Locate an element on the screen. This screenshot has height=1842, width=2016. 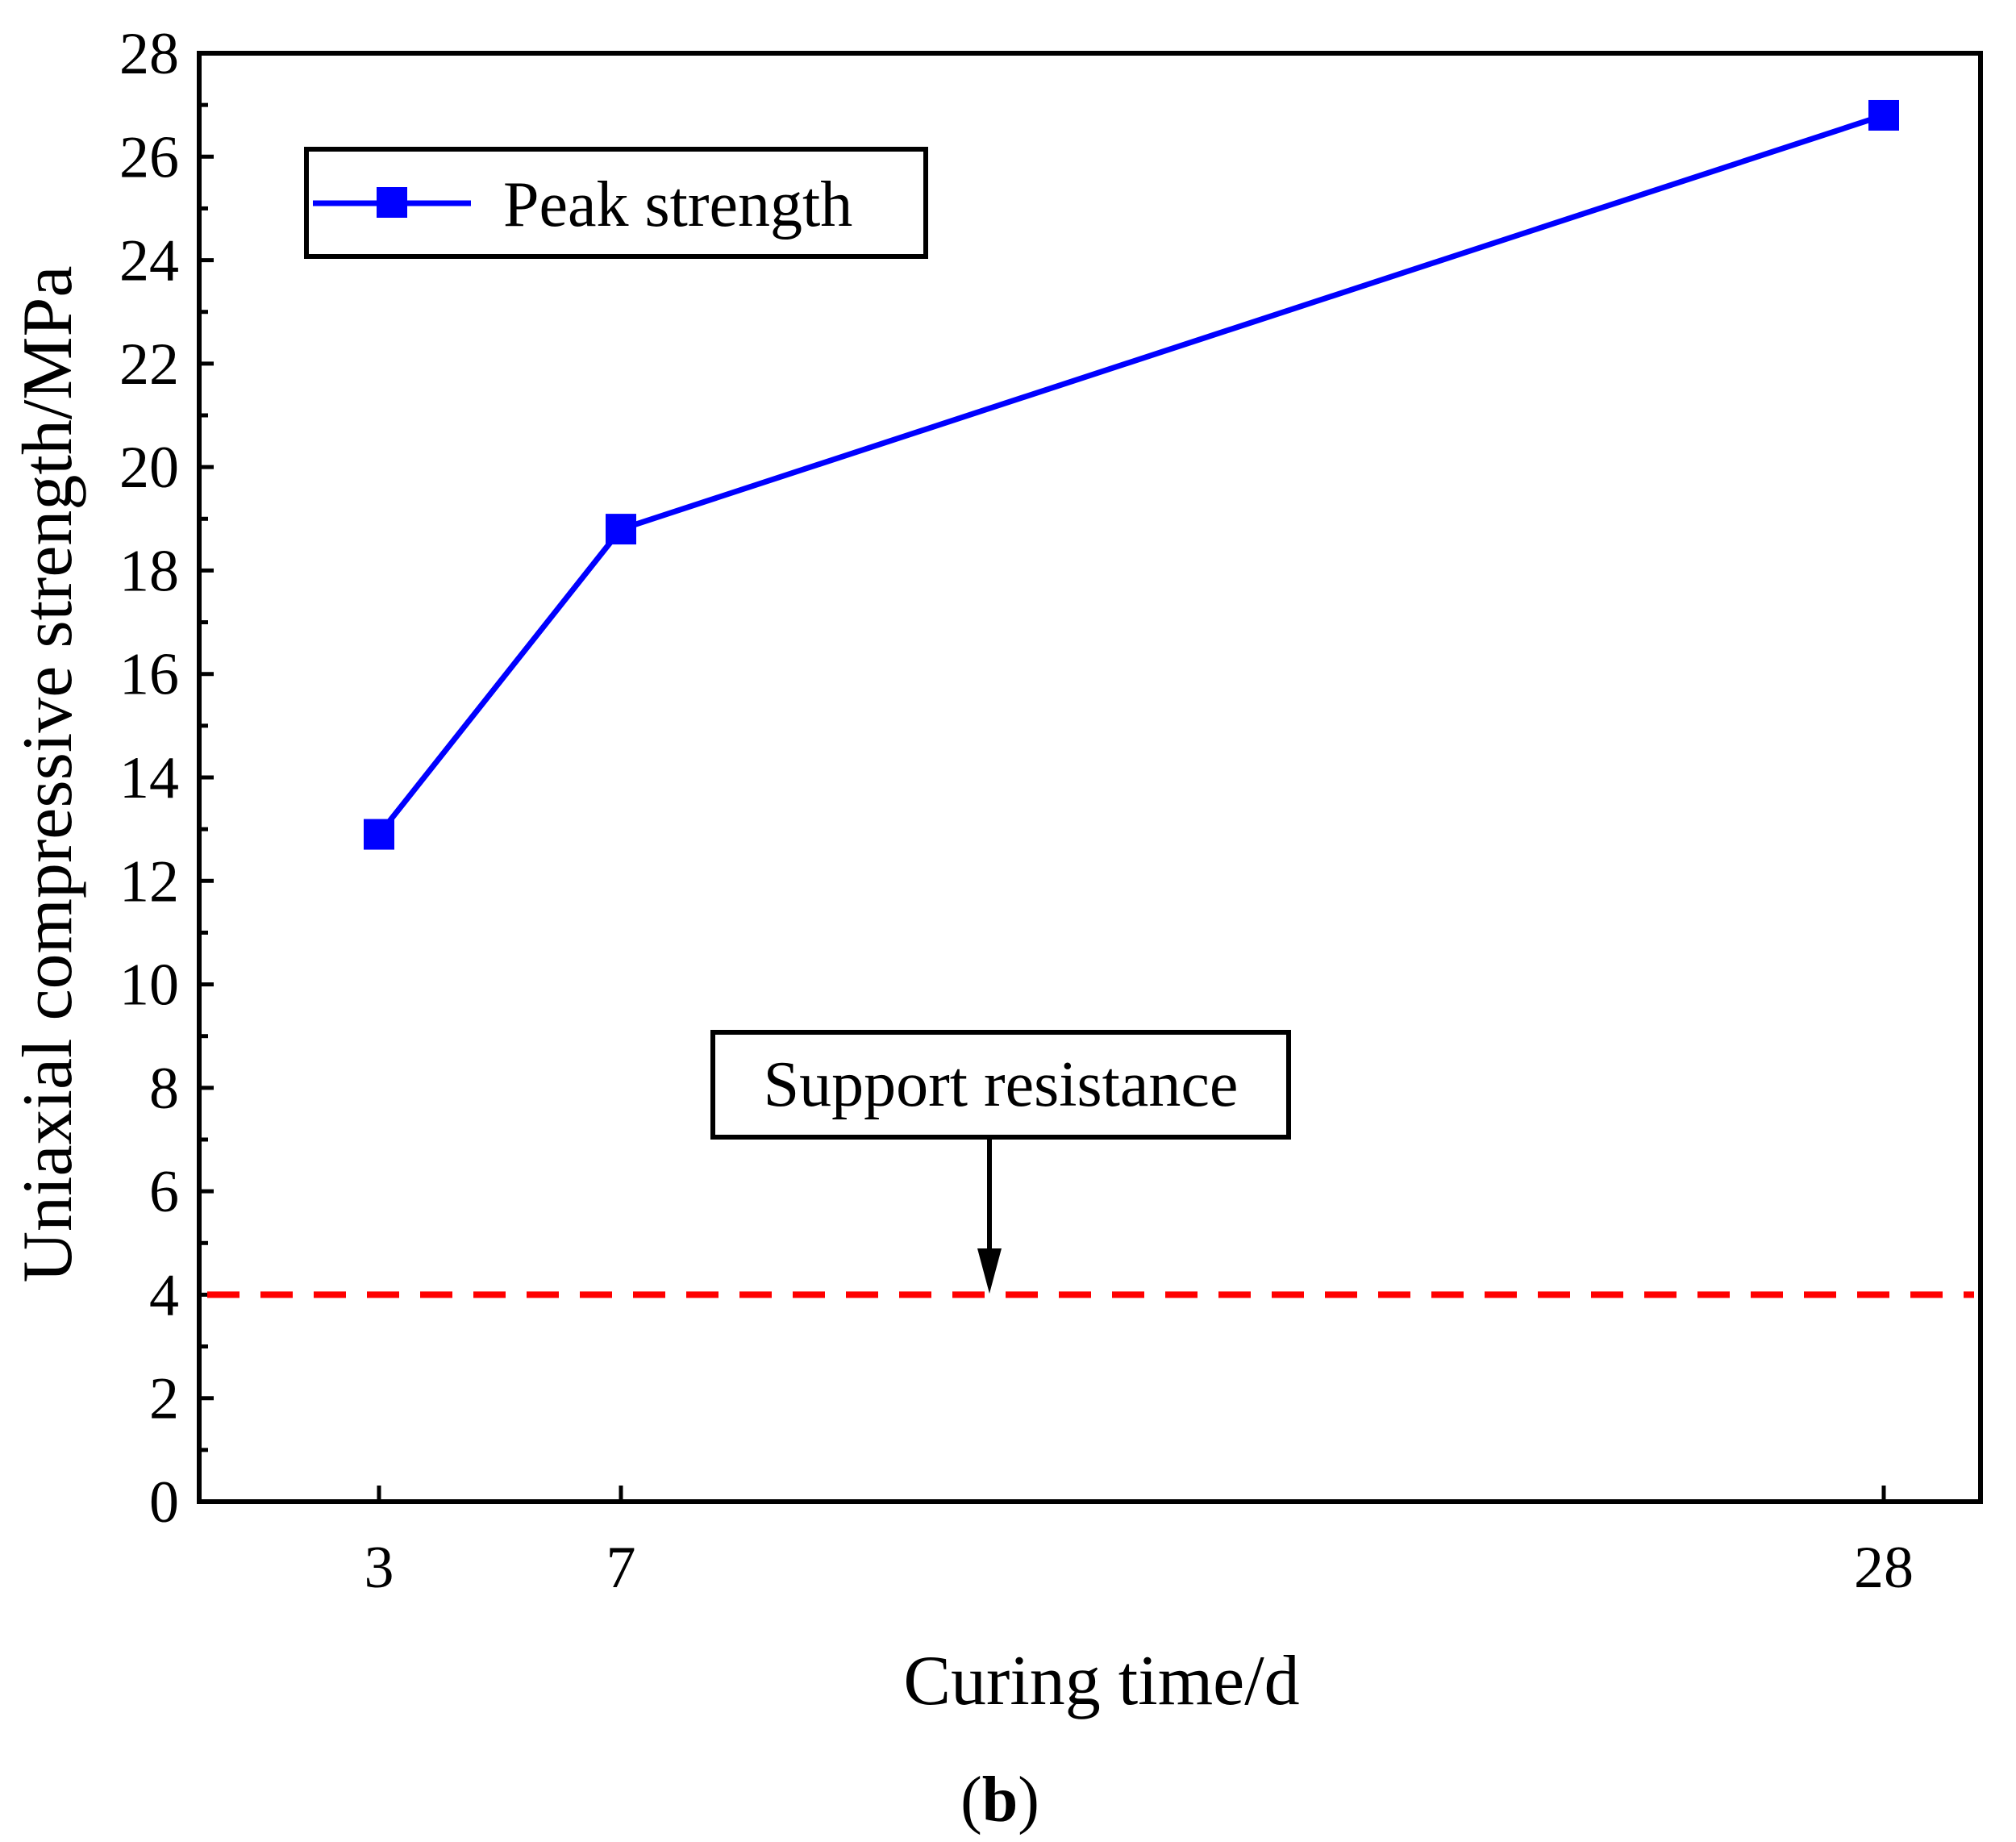
y-tick-label: 28 is located at coordinates (149, 54).